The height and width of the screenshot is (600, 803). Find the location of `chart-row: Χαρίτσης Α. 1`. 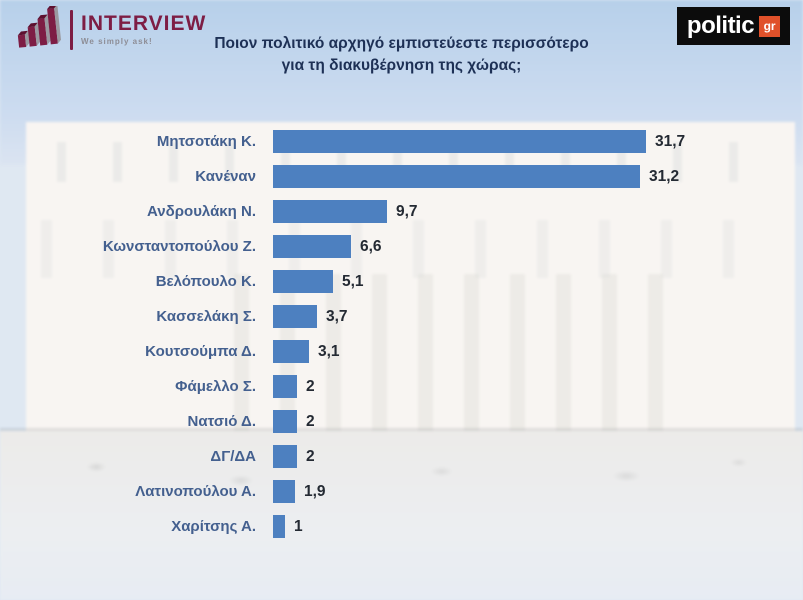

chart-row: Χαρίτσης Α. 1 is located at coordinates (401, 526).